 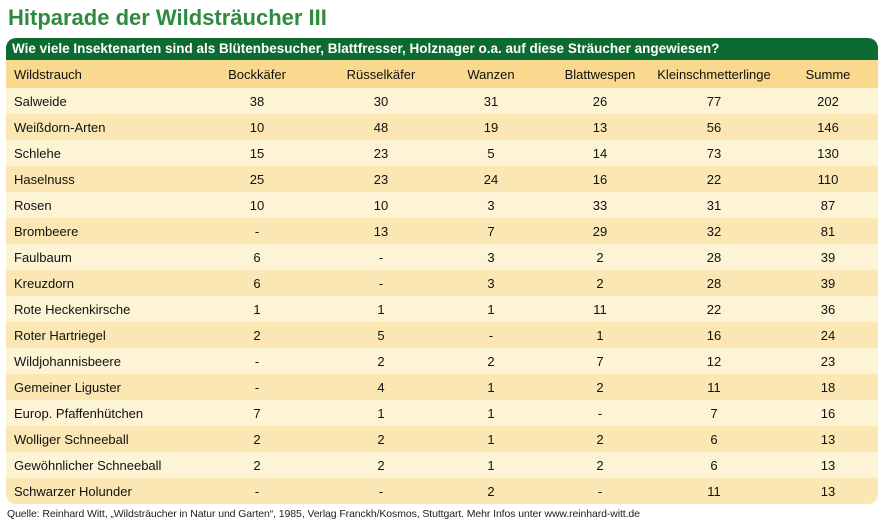 What do you see at coordinates (714, 153) in the screenshot?
I see `table-cell: 73` at bounding box center [714, 153].